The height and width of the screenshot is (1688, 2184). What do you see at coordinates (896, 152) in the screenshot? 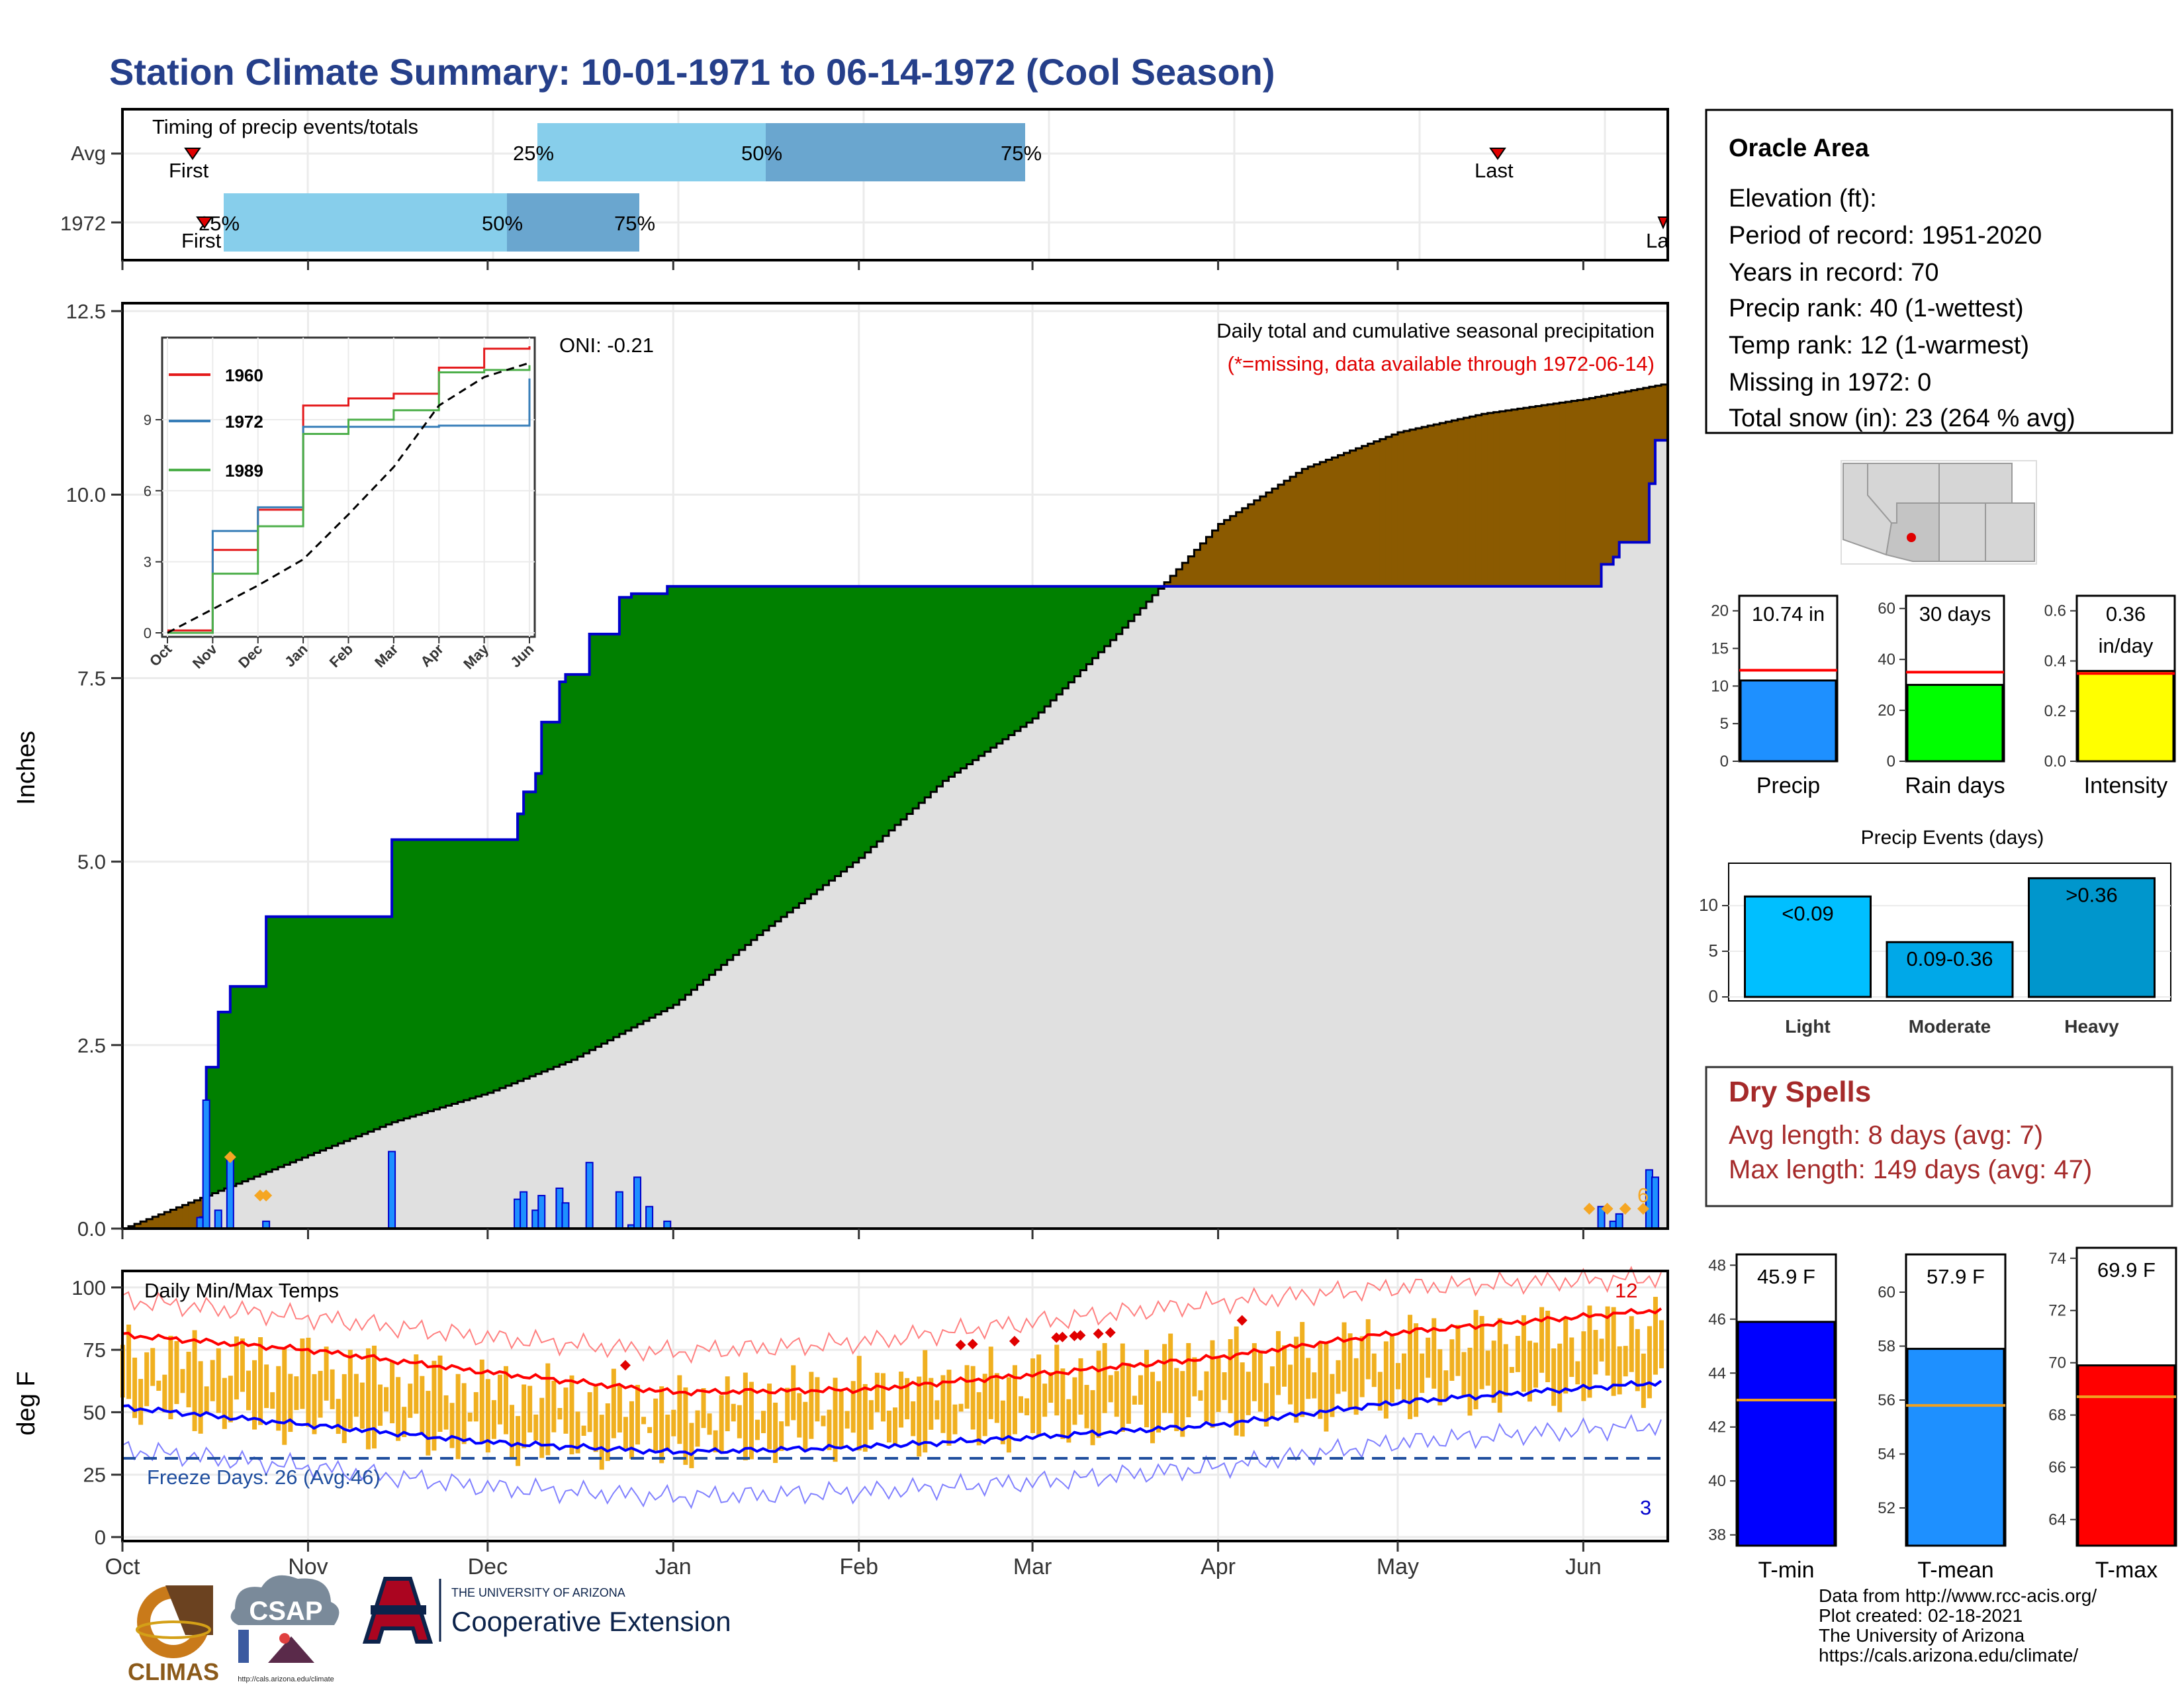
I see `timing-avg-q2-bar` at bounding box center [896, 152].